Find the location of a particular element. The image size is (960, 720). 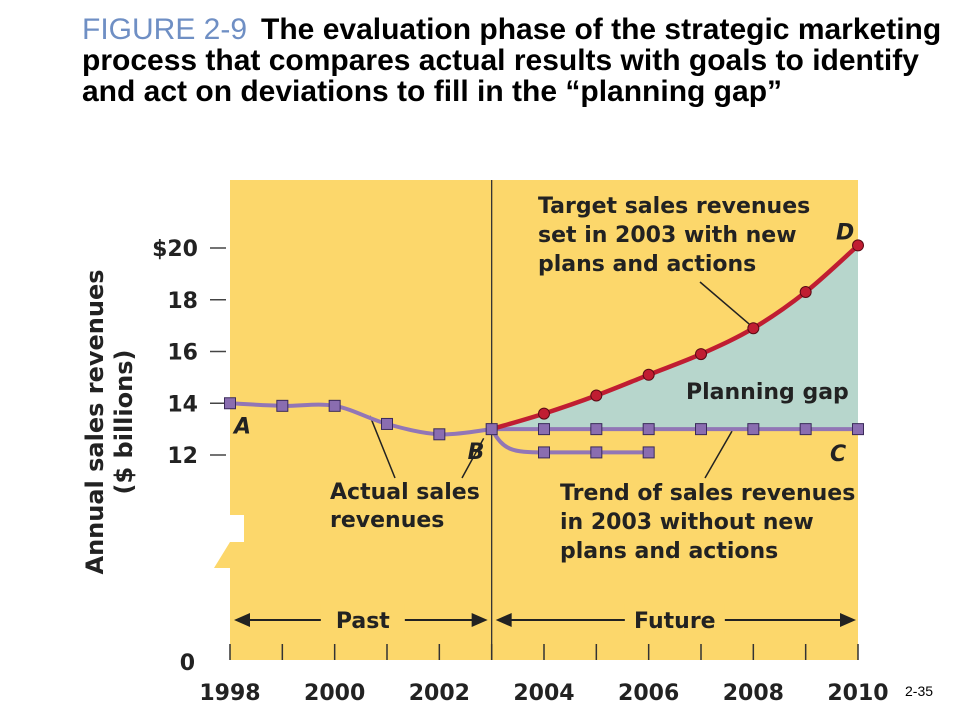

past-label: Past is located at coordinates (363, 621).